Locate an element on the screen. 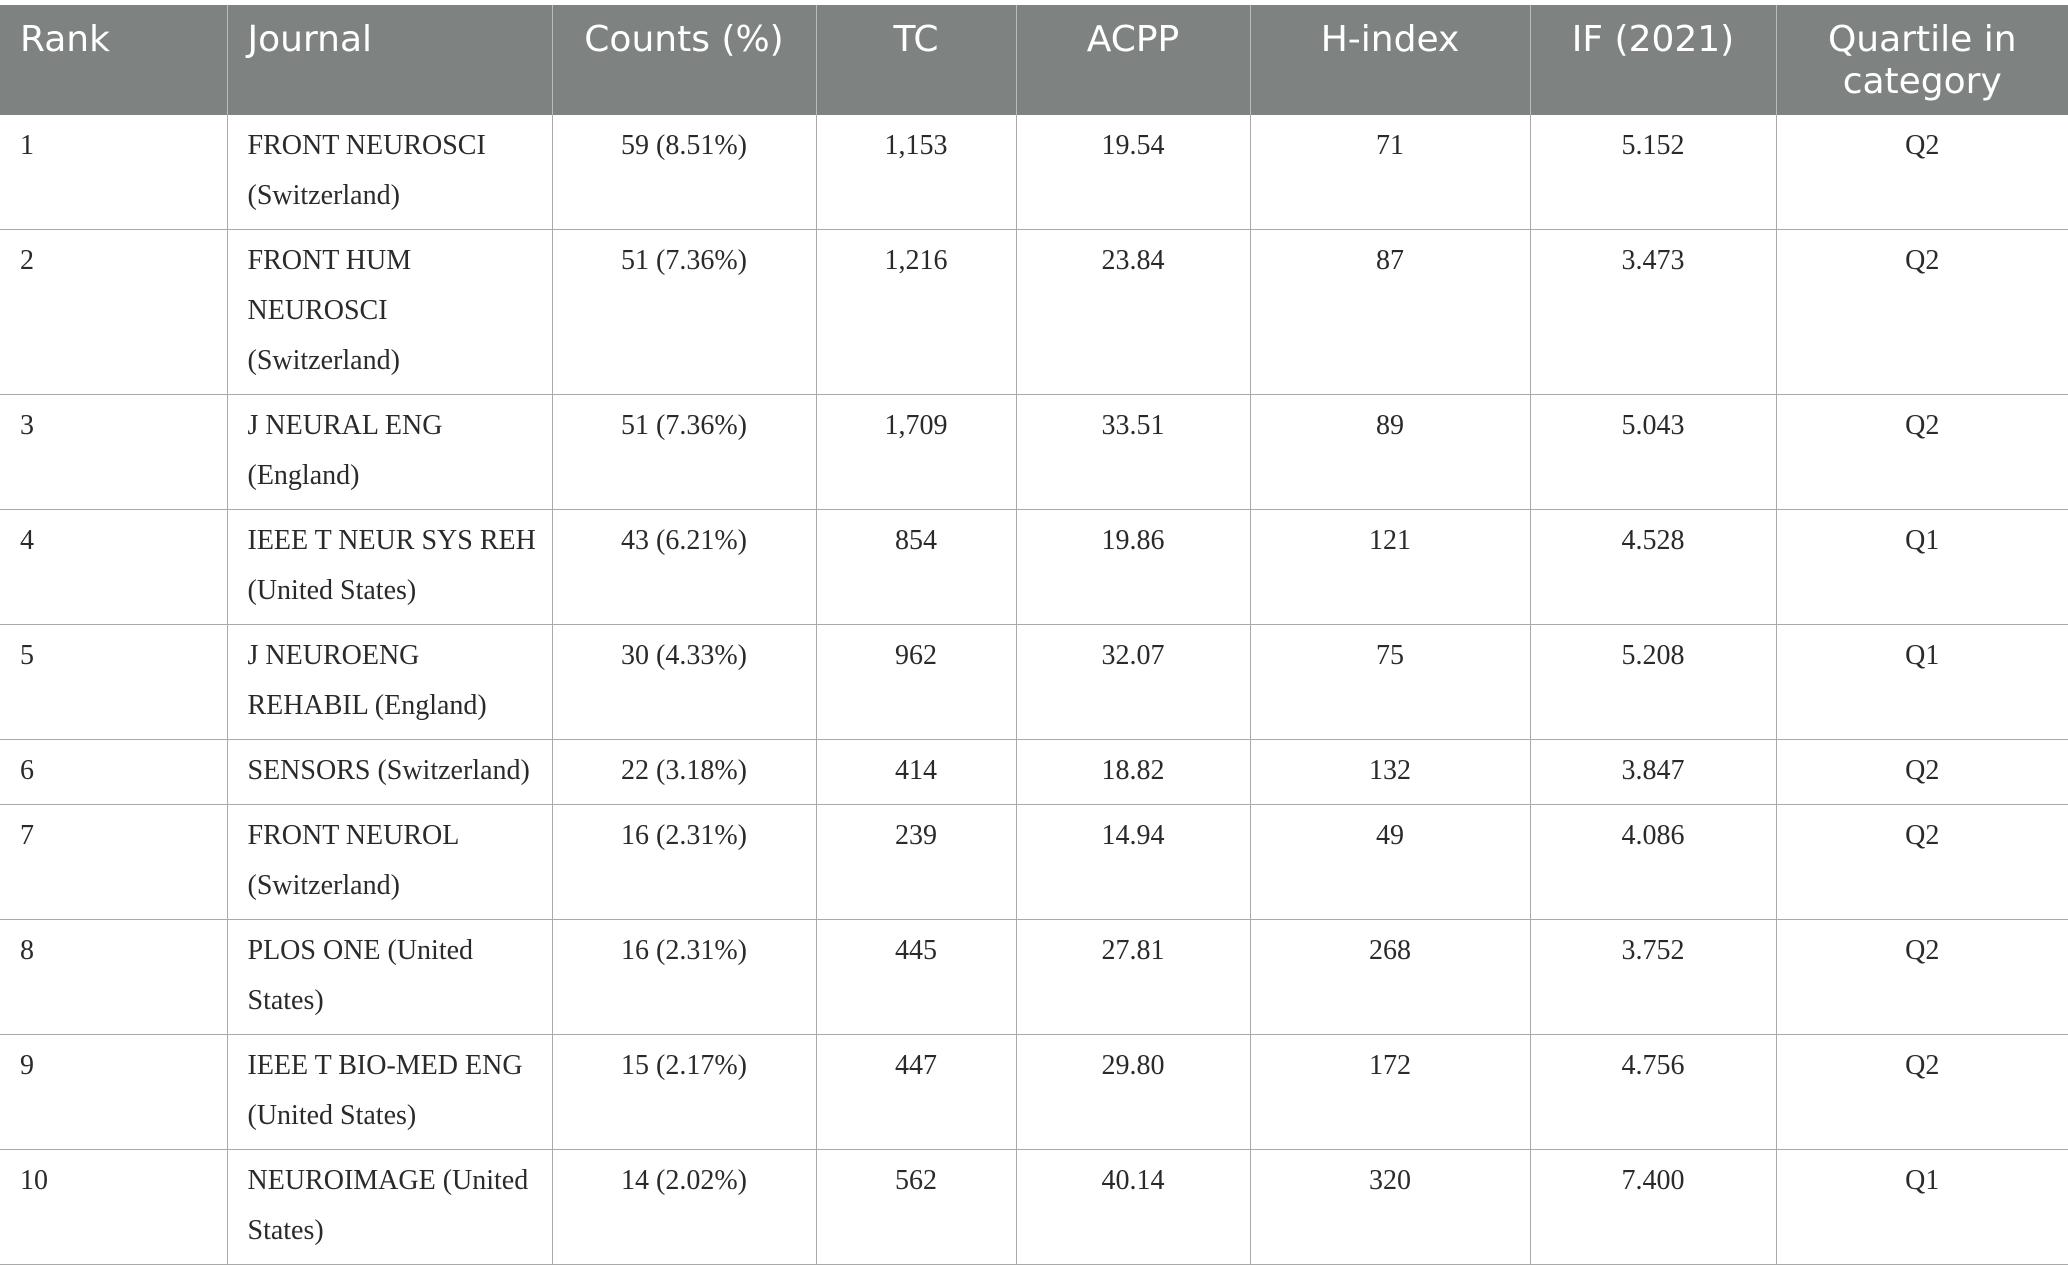 Image resolution: width=2068 pixels, height=1265 pixels. header-acpp: ACPP is located at coordinates (1132, 60).